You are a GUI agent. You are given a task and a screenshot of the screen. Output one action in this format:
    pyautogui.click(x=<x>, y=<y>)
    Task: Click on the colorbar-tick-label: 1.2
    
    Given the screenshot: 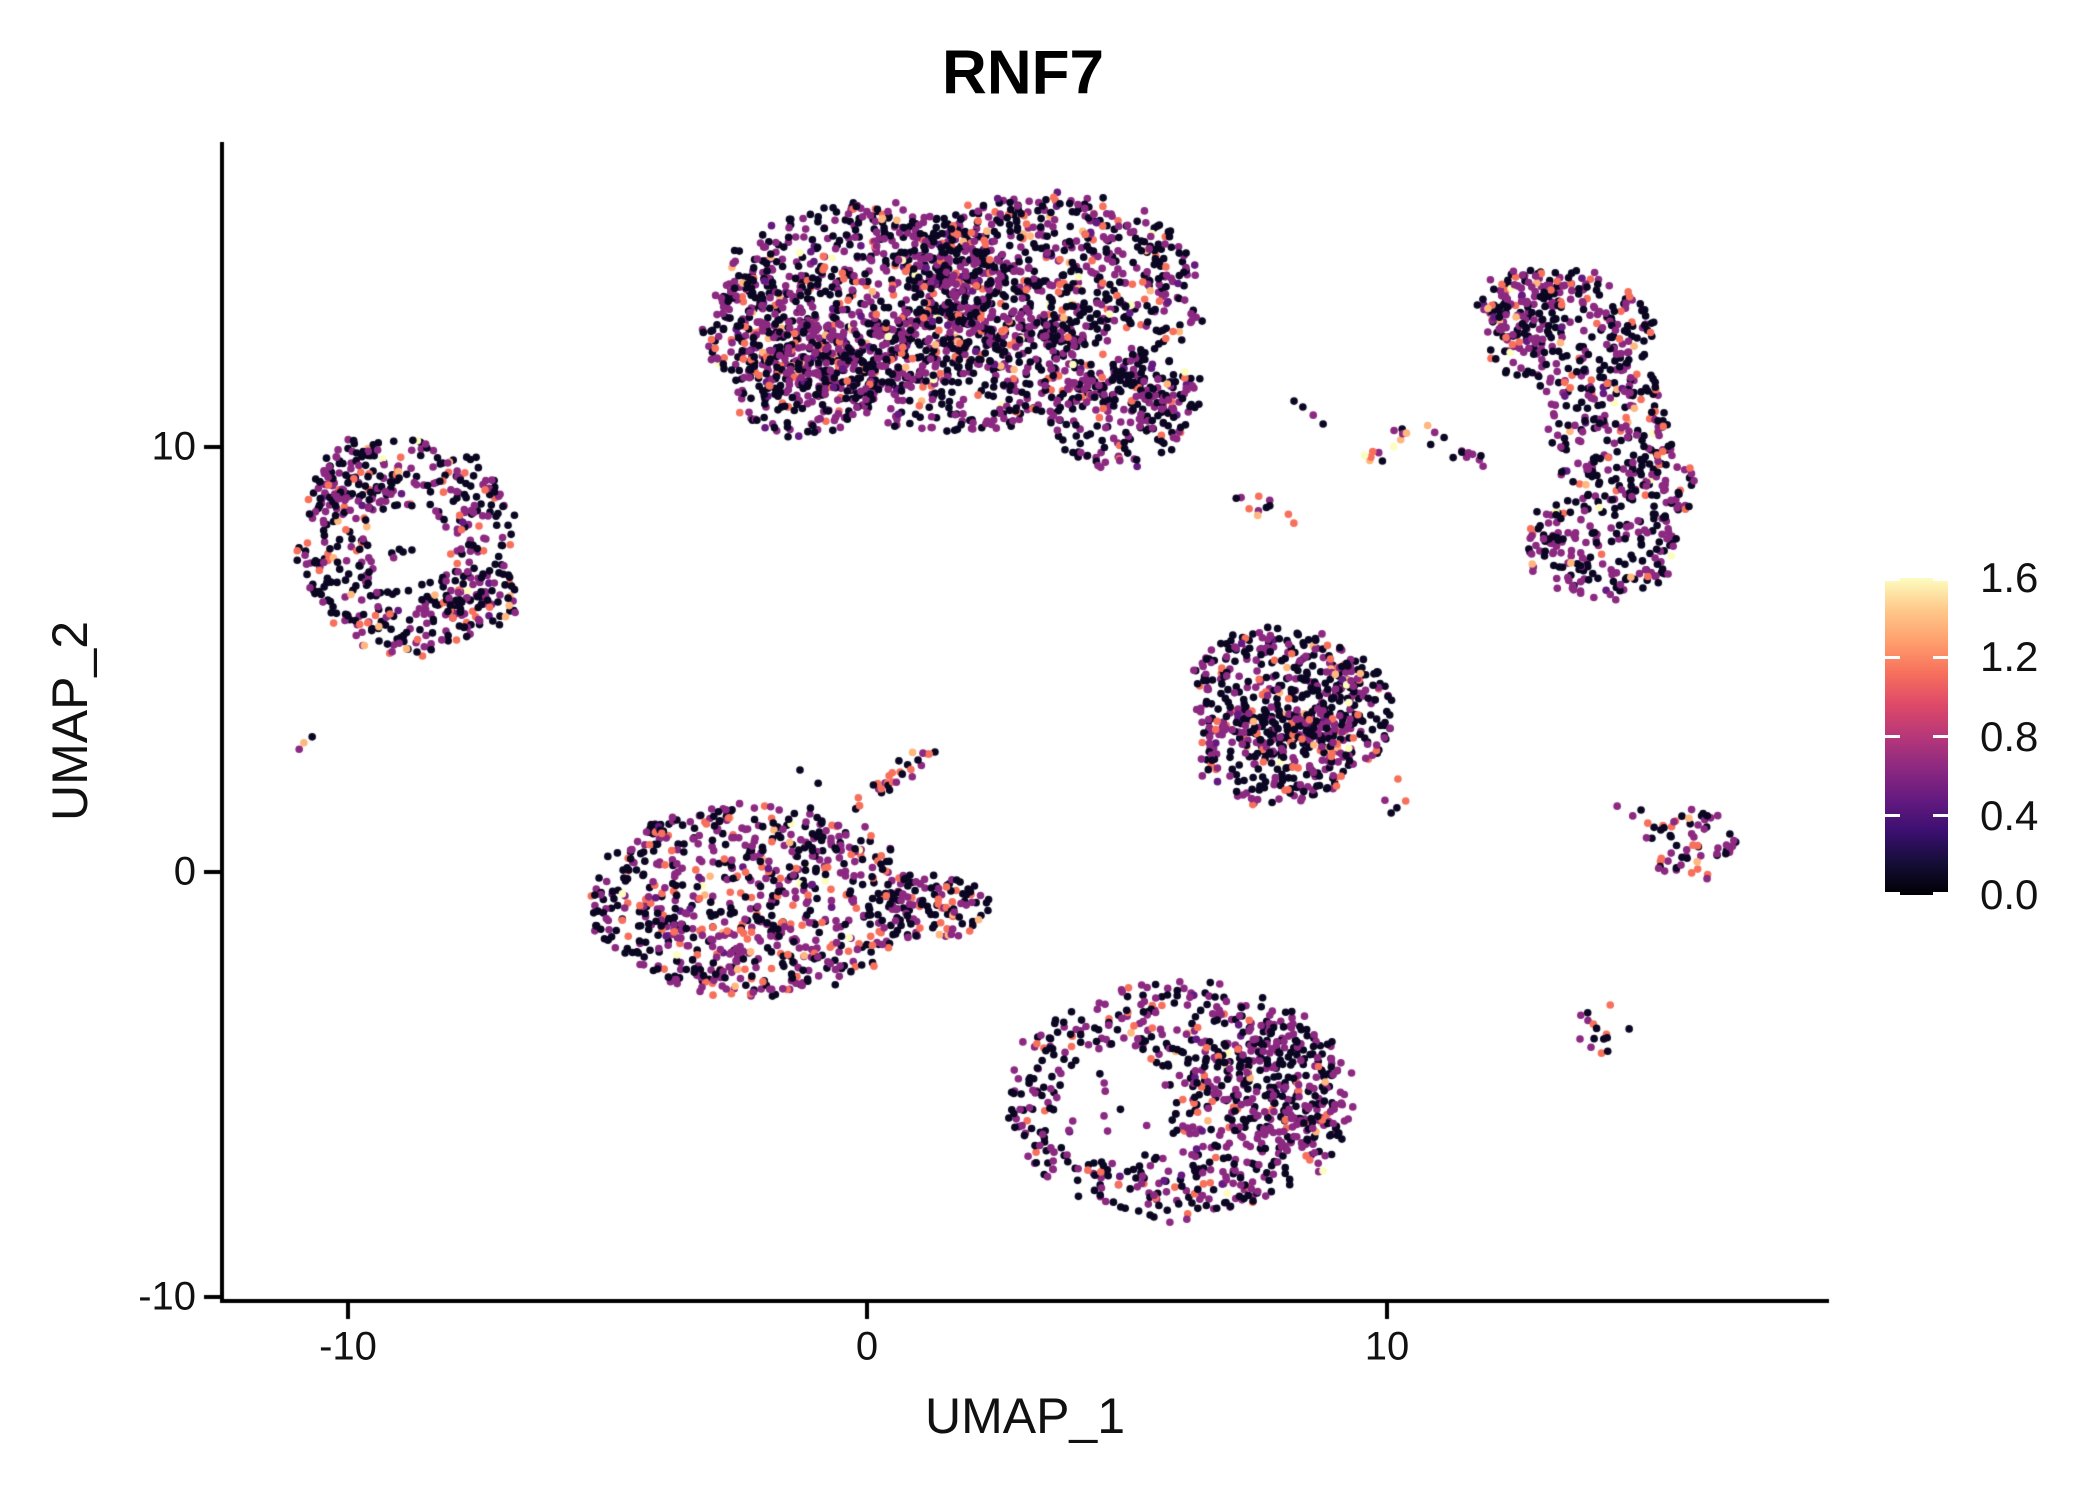 What is the action you would take?
    pyautogui.click(x=2009, y=657)
    